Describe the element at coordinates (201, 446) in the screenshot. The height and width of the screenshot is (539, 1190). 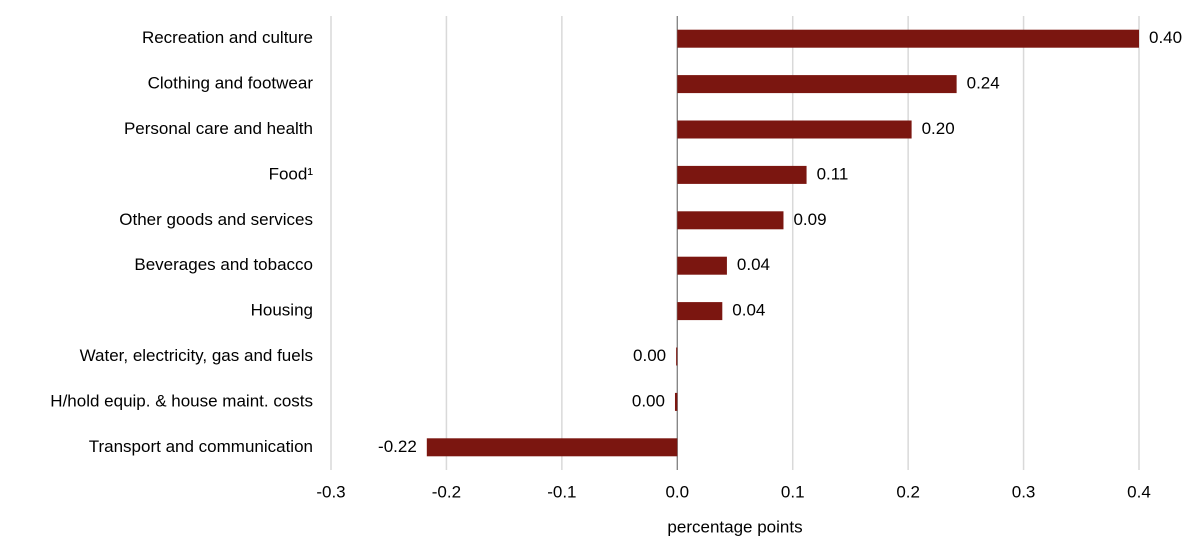
I see `y-tick-label: Transport and communication` at that location.